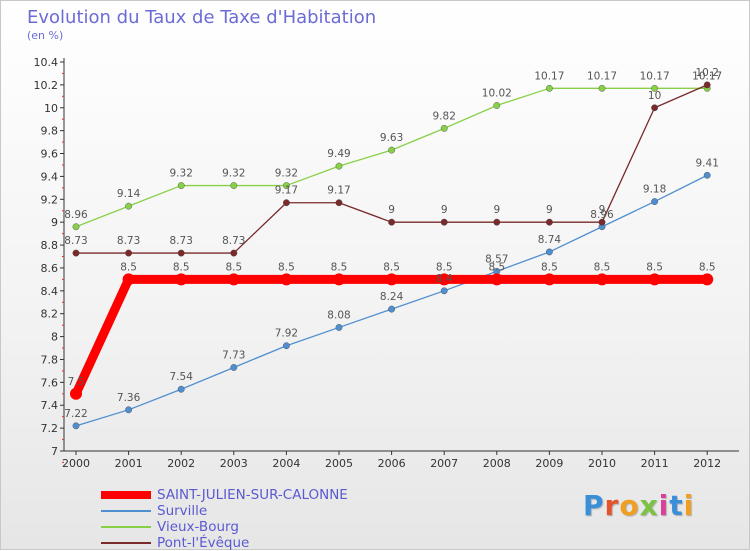 Image resolution: width=750 pixels, height=551 pixels. Describe the element at coordinates (654, 96) in the screenshot. I see `data-label: 10` at that location.